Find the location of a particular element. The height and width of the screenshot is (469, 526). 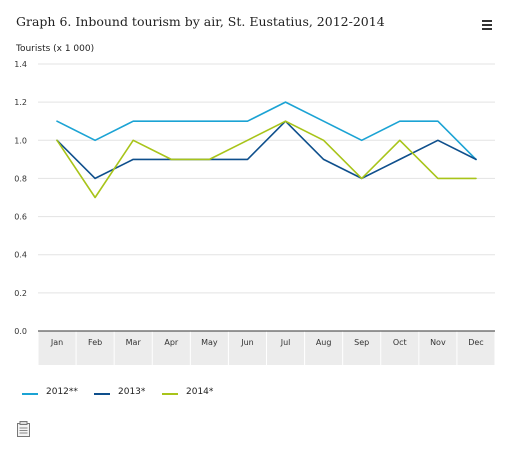

y-tick-label: 0.6 is located at coordinates (20, 217).